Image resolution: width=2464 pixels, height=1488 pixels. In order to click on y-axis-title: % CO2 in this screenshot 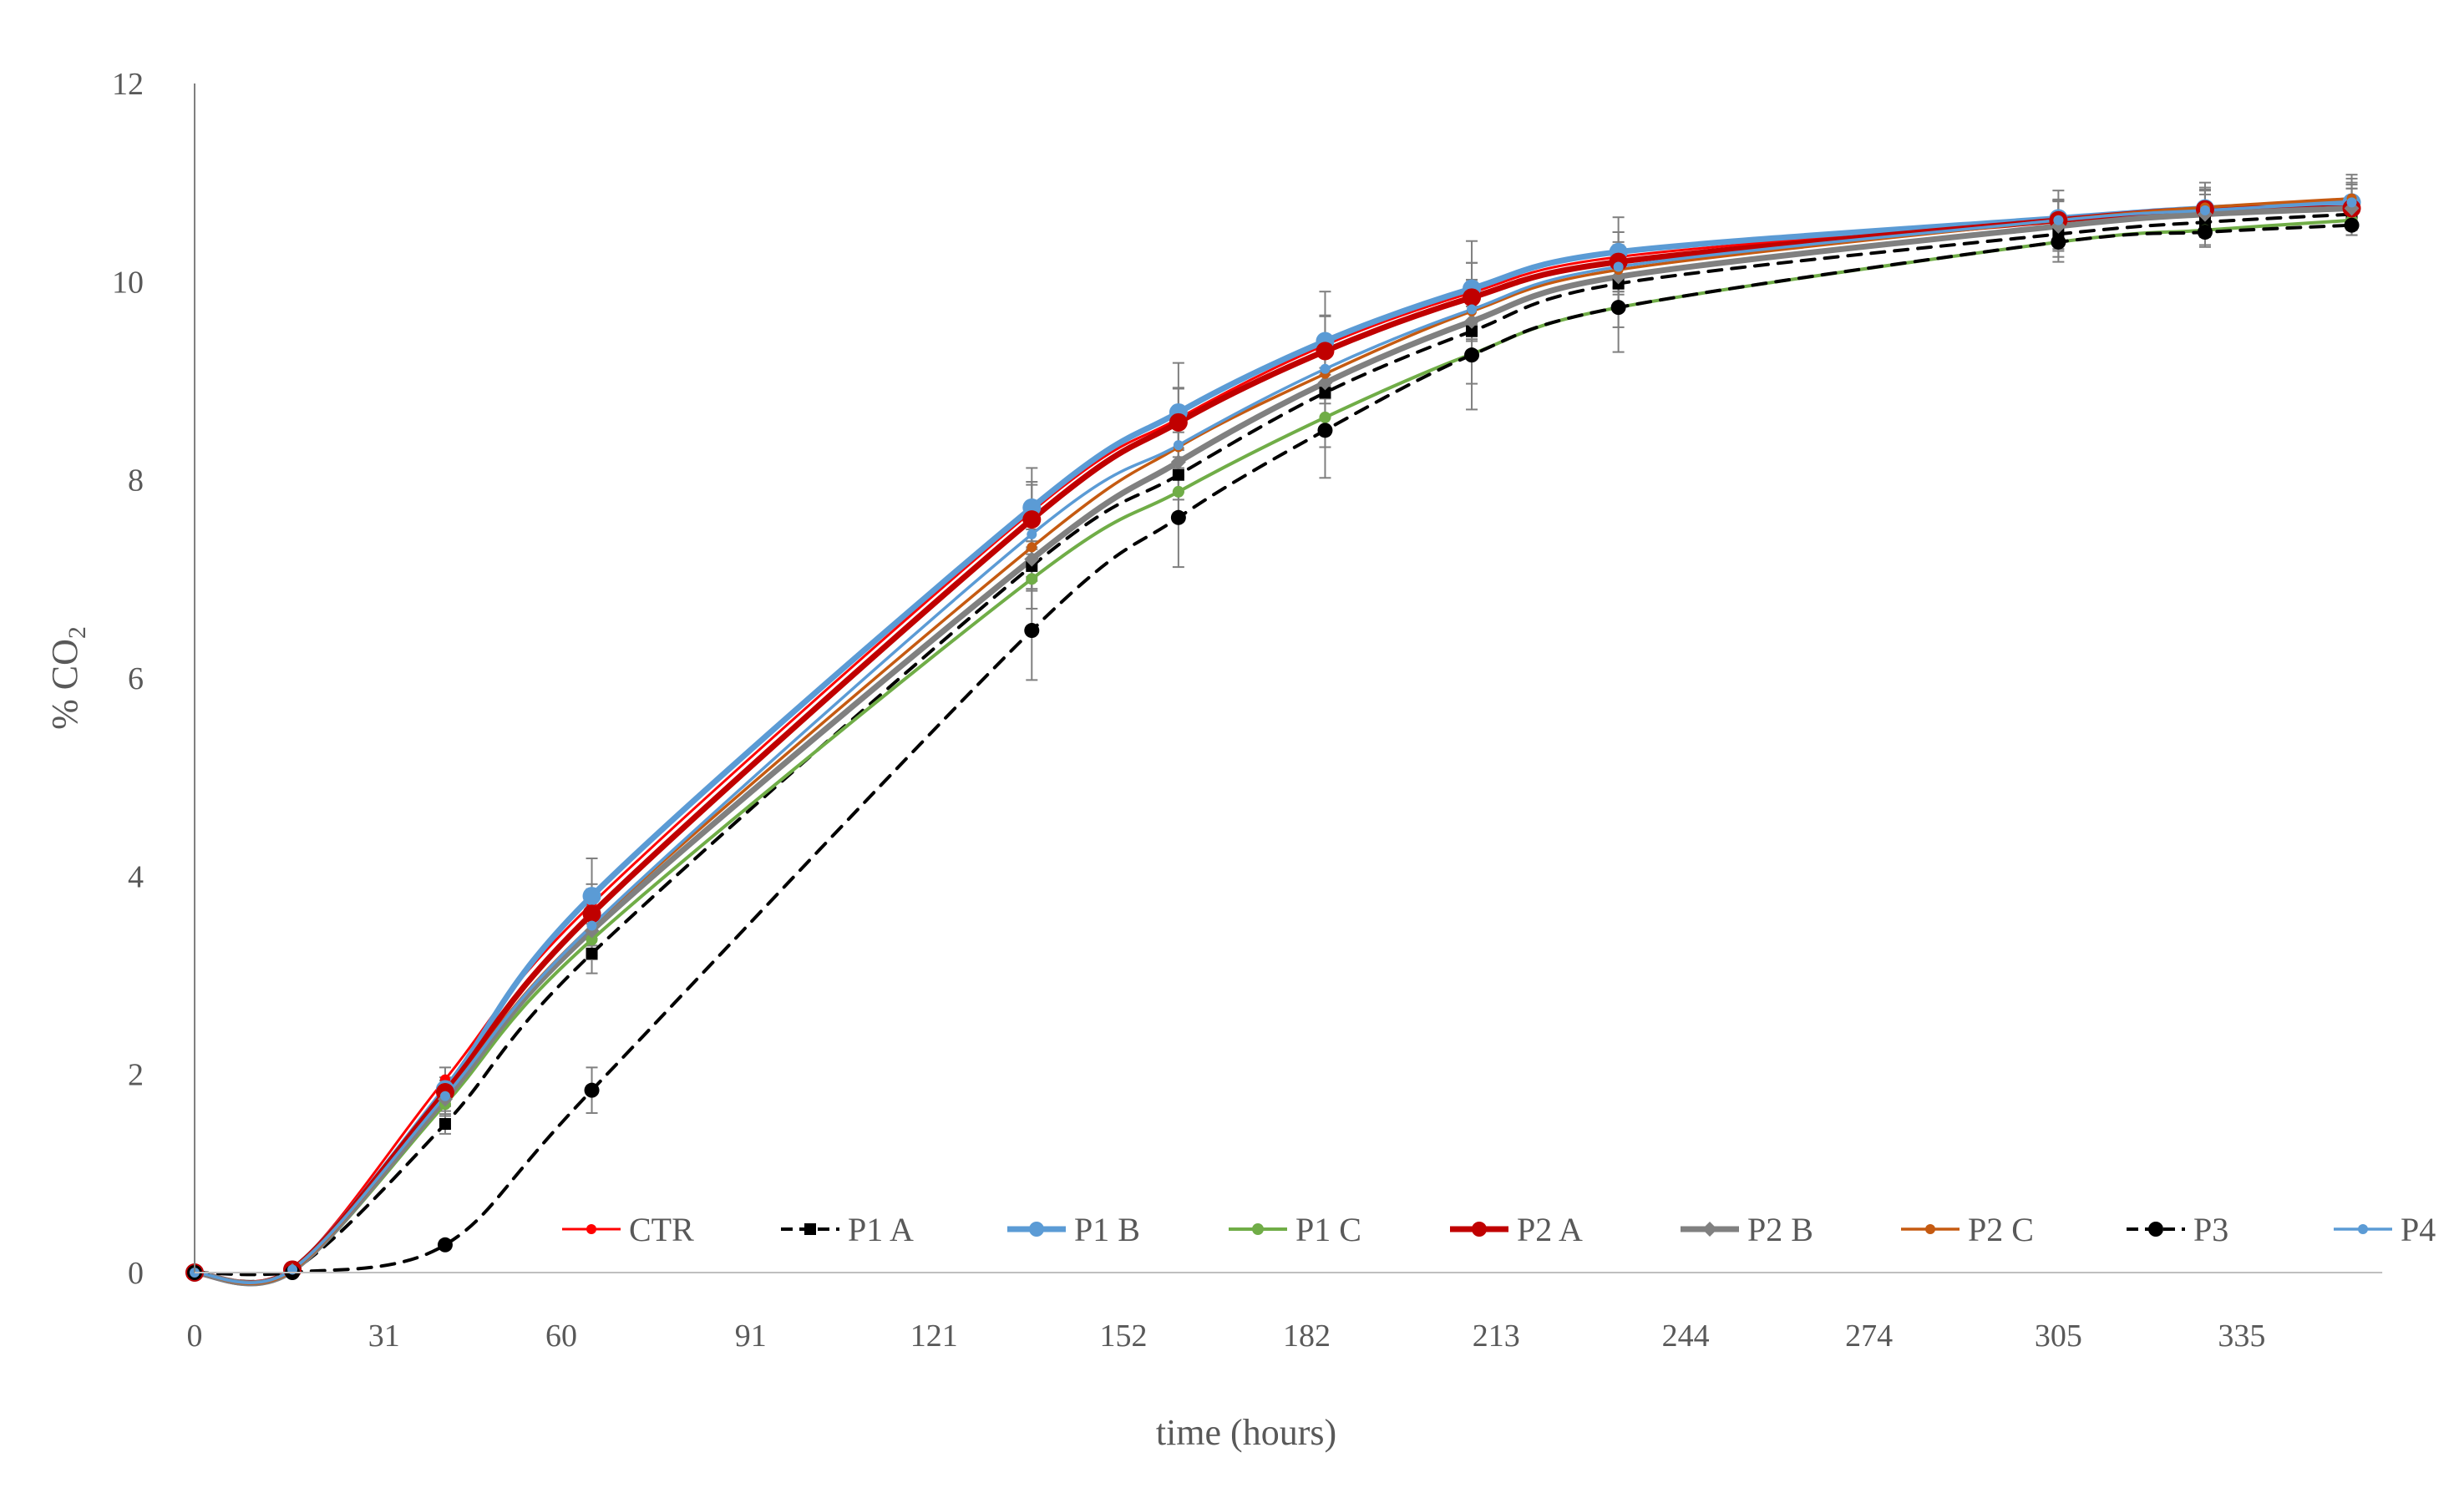, I will do `click(67, 678)`.